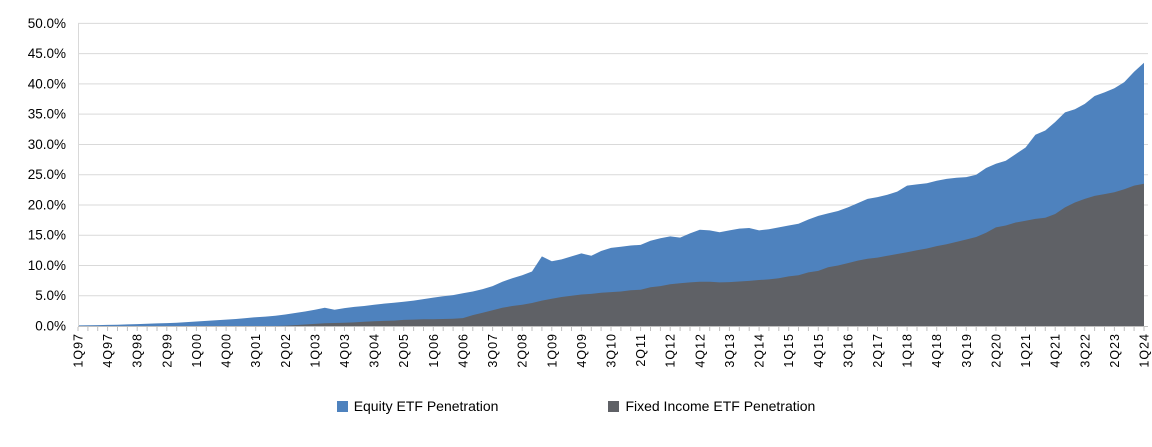 The height and width of the screenshot is (447, 1152). I want to click on svg-text: 2Q99, so click(167, 350).